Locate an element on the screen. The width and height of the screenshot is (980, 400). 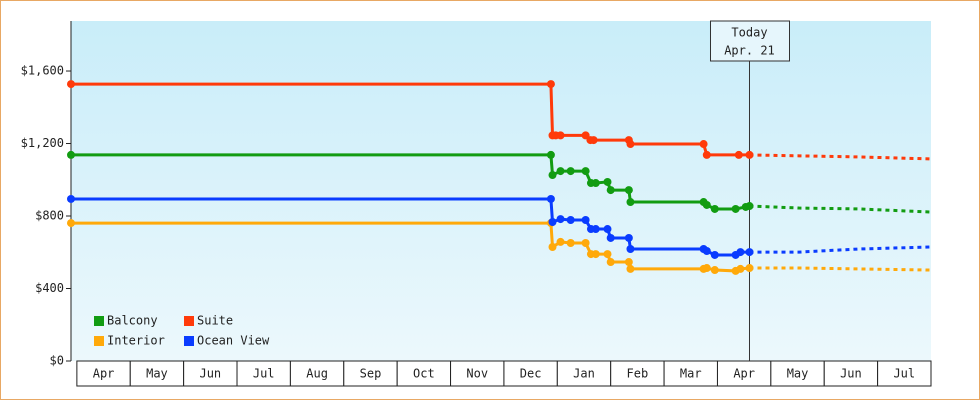
legend-label: Suite is located at coordinates (215, 321).